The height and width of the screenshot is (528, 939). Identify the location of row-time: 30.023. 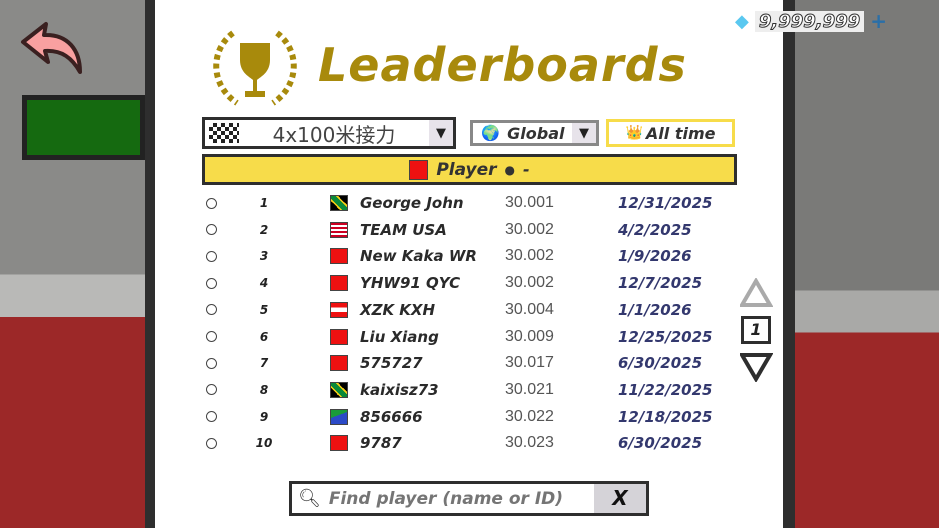
(529, 443).